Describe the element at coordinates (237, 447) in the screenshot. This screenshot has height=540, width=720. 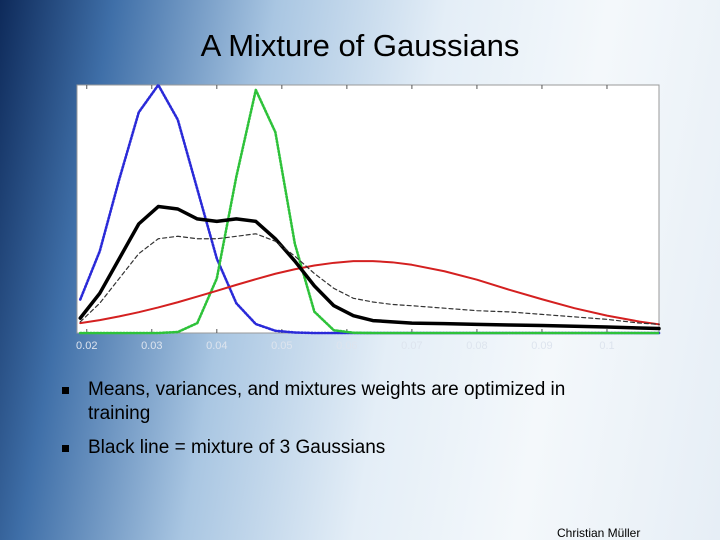
I see `bullet-text: Black line = mixture of 3 Gaussians` at that location.